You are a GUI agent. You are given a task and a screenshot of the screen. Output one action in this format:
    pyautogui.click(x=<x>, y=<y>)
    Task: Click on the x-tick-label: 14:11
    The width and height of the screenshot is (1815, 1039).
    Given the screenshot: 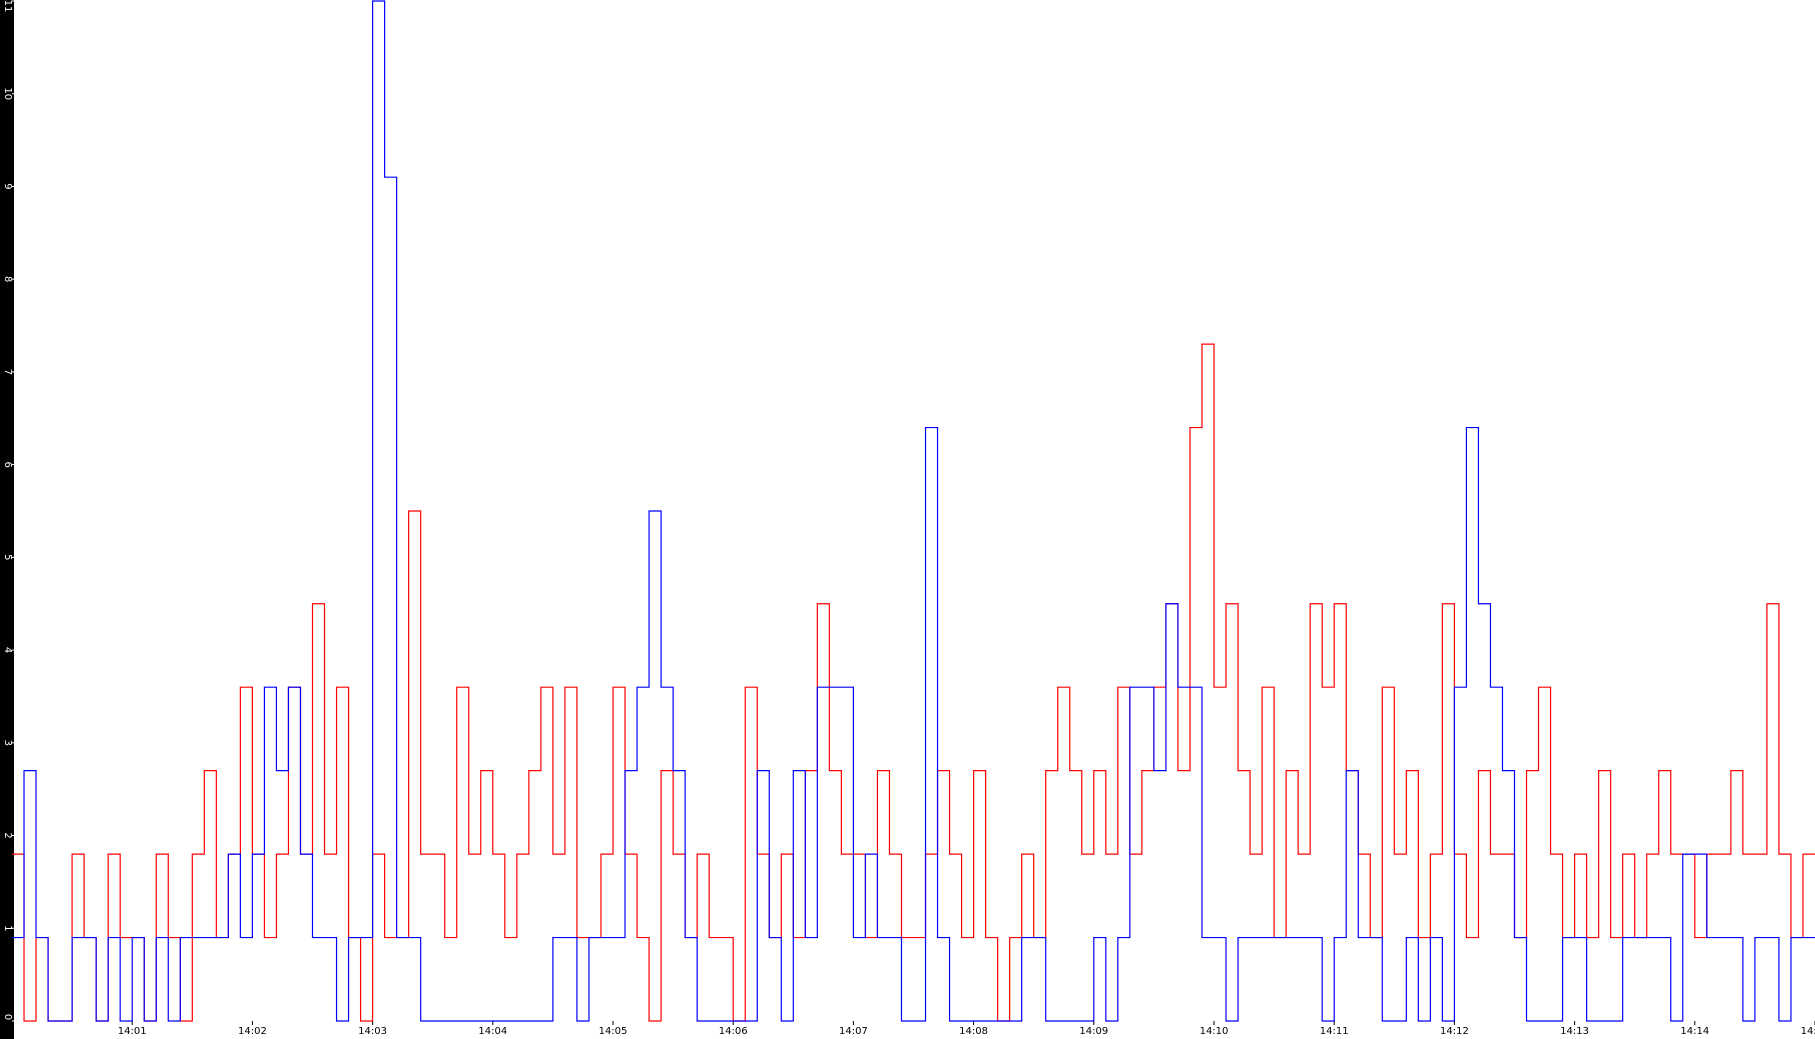 What is the action you would take?
    pyautogui.click(x=1334, y=1031)
    